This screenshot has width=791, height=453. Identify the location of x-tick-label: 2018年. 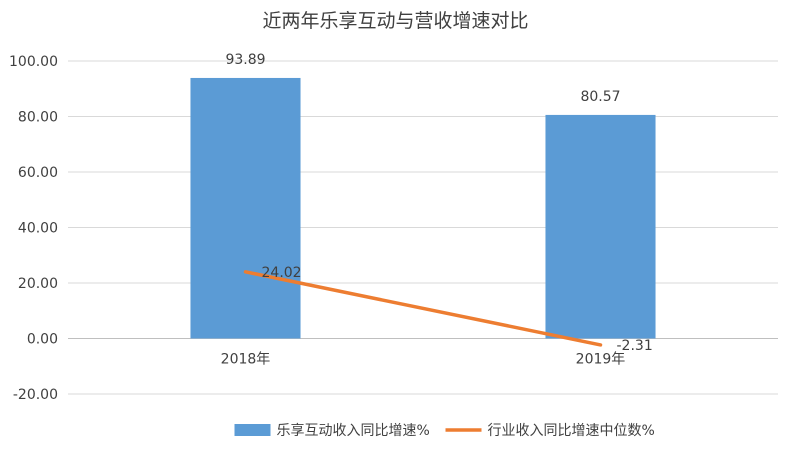
(246, 360).